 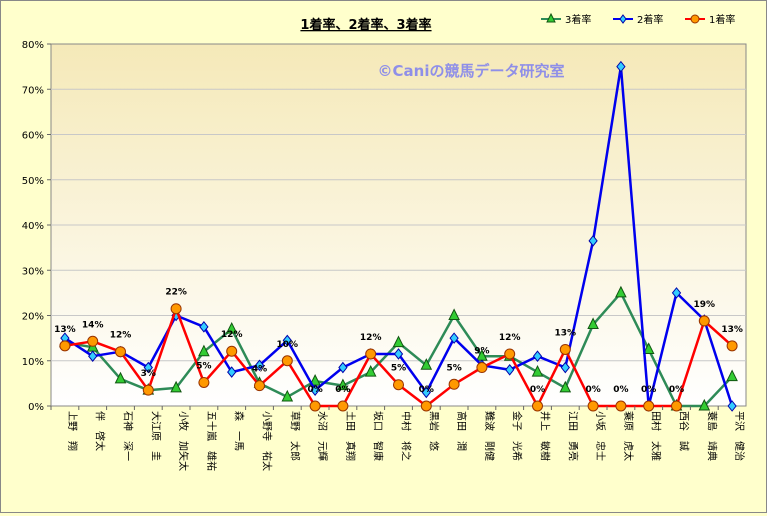 I want to click on legend: 3着率 2着率 1着率, so click(x=638, y=19).